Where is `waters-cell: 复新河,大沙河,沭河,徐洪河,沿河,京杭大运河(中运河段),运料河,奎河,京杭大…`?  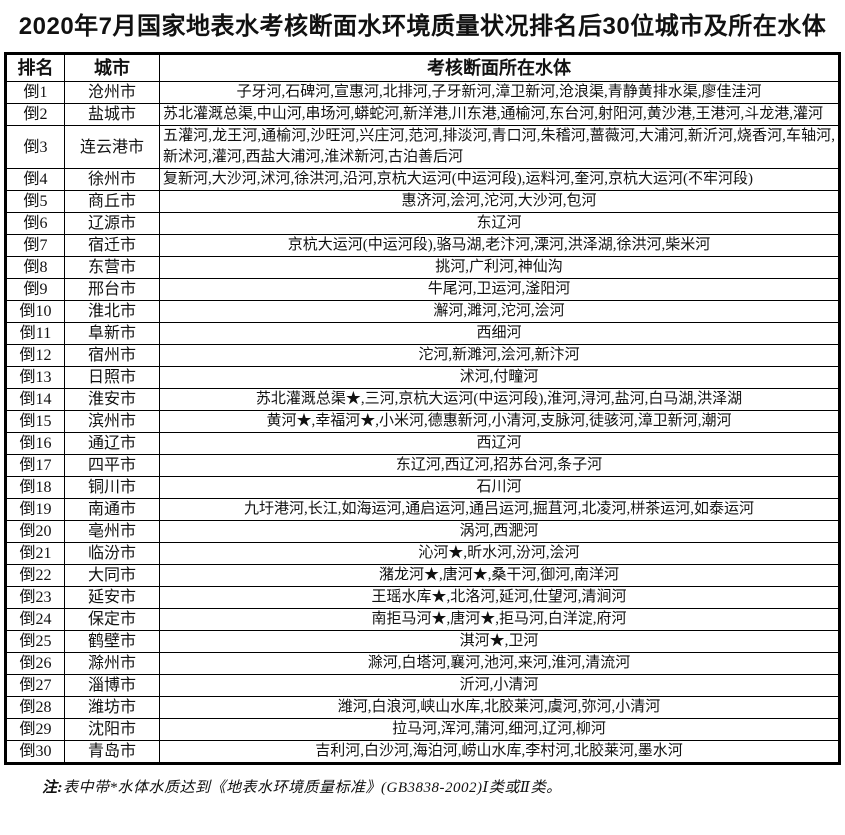 waters-cell: 复新河,大沙河,沭河,徐洪河,沿河,京杭大运河(中运河段),运料河,奎河,京杭大… is located at coordinates (499, 179).